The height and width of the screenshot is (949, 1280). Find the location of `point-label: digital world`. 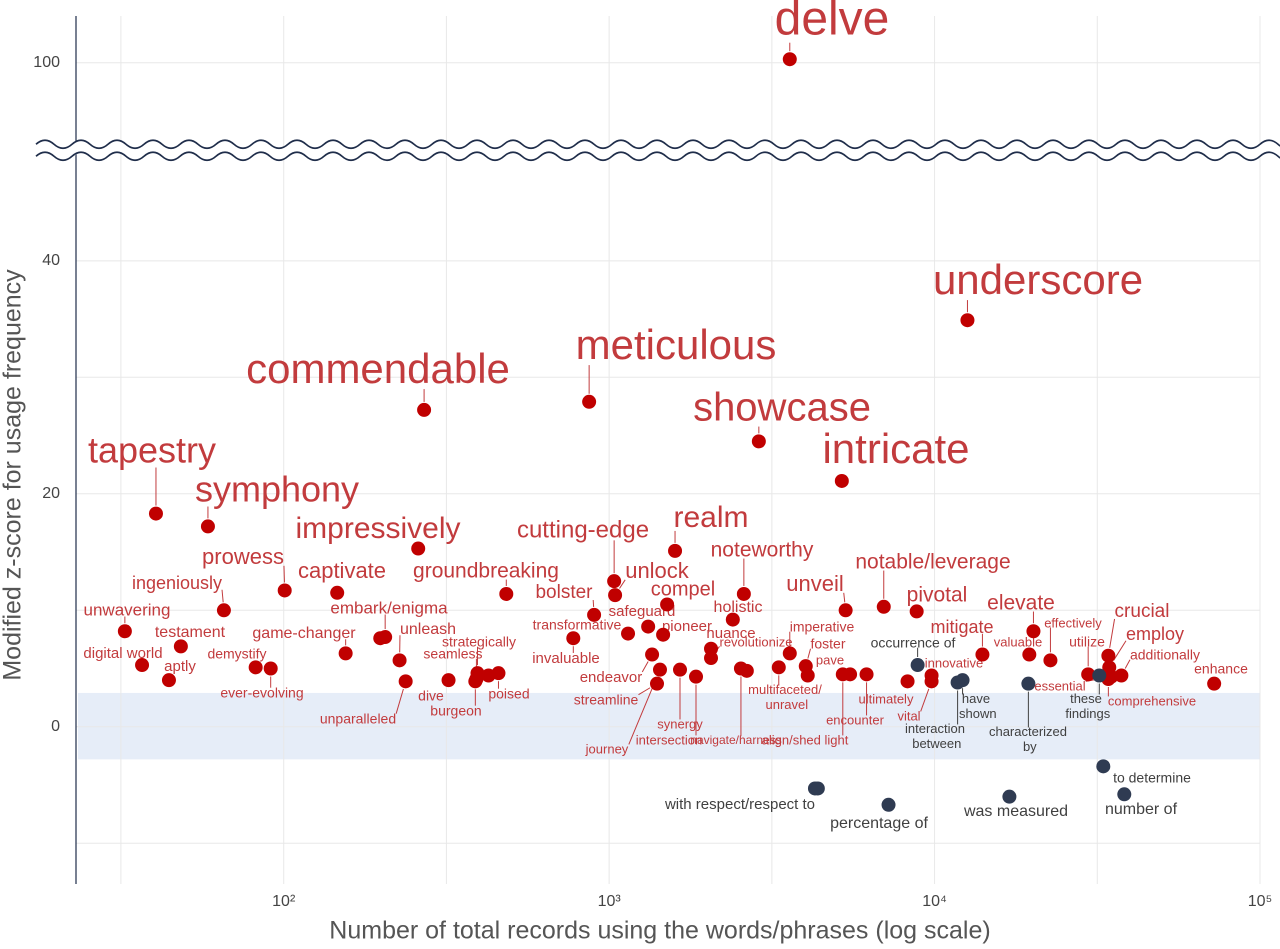

point-label: digital world is located at coordinates (122, 653).